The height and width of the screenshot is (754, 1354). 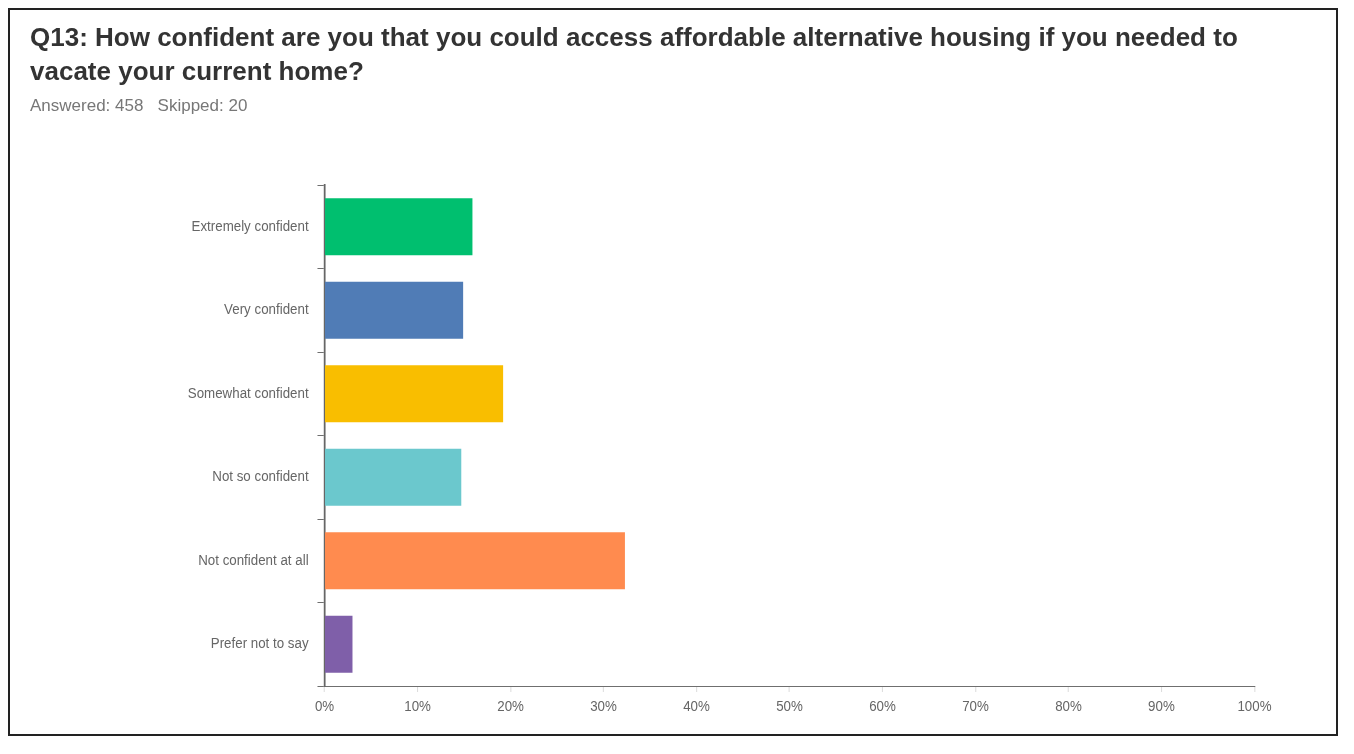 I want to click on x-tick-label: 40%, so click(x=697, y=706).